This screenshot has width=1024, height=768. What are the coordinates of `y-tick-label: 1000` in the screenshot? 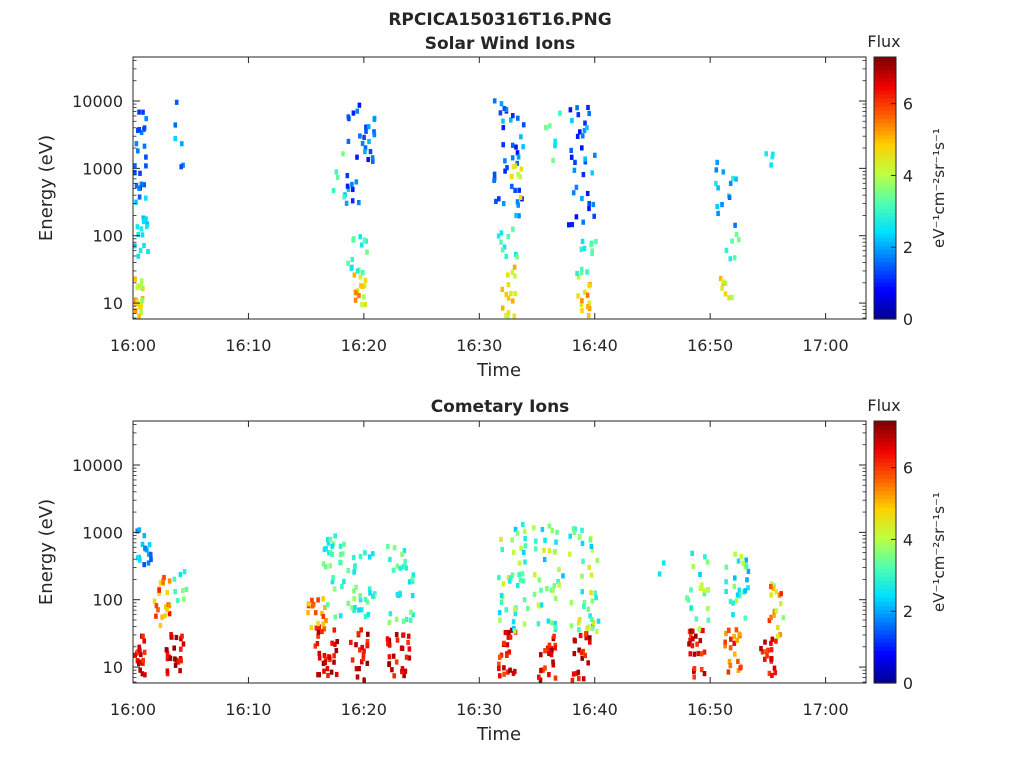 It's located at (102, 168).